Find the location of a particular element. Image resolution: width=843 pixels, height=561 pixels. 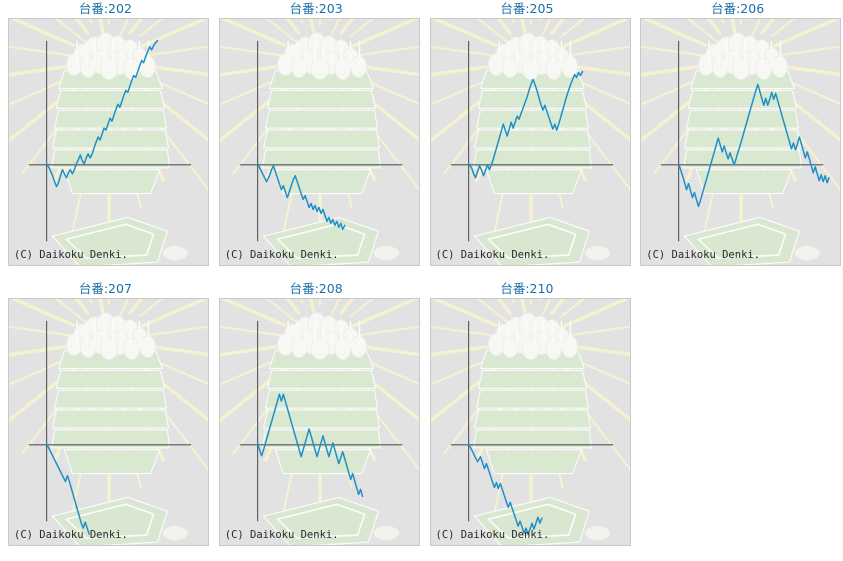

machine-panel: 台番:203 (C) Daikoku Denki. is located at coordinates (316, 133).